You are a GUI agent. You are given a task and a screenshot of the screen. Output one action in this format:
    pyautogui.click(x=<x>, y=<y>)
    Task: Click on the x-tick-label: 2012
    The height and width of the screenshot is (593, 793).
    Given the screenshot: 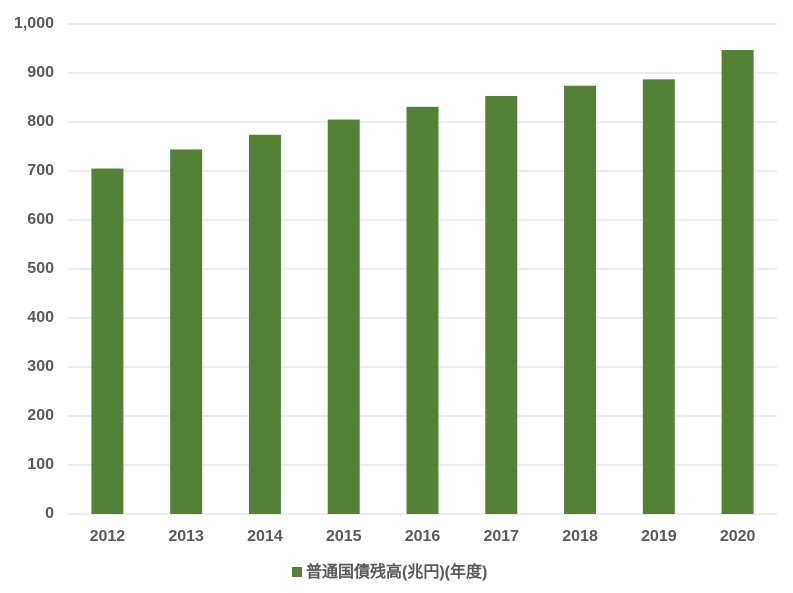 What is the action you would take?
    pyautogui.click(x=108, y=536)
    